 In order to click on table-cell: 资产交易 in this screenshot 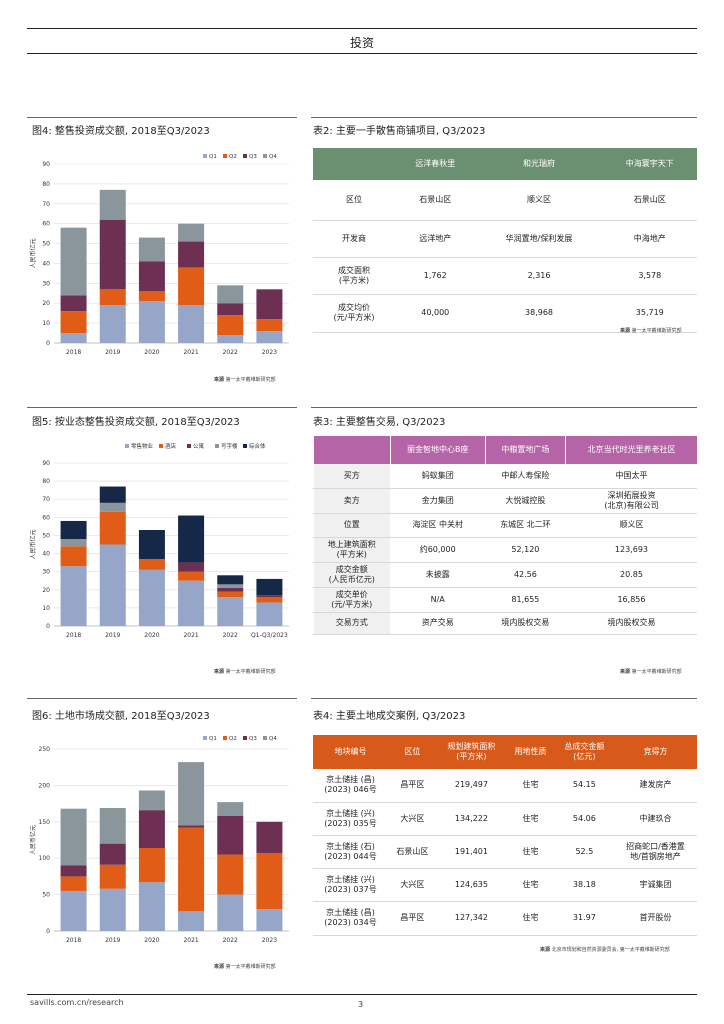, I will do `click(437, 623)`.